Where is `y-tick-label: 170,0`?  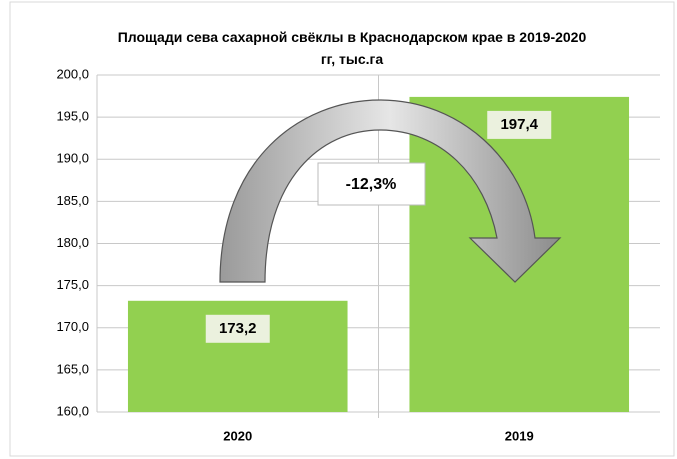 y-tick-label: 170,0 is located at coordinates (72, 326).